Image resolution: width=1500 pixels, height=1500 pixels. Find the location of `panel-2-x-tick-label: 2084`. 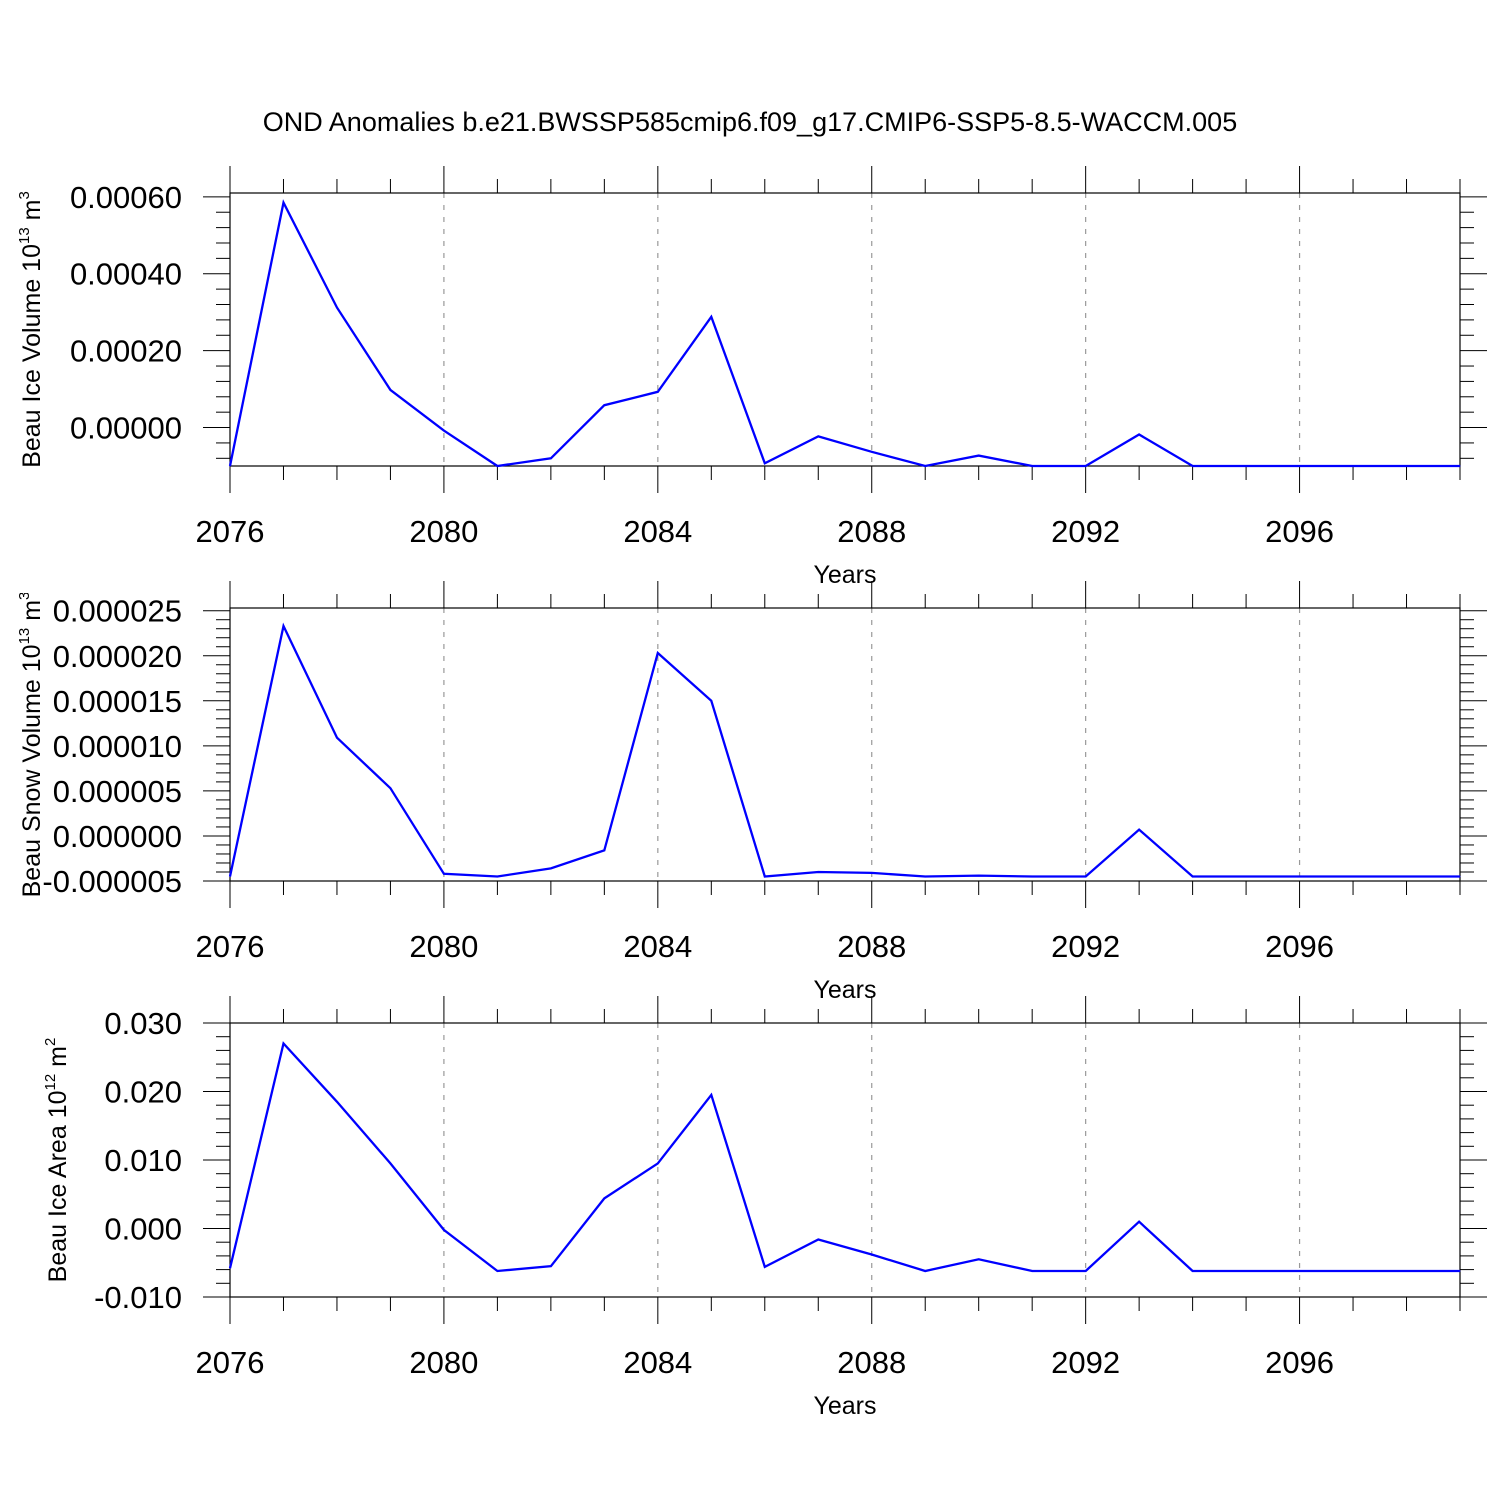

panel-2-x-tick-label: 2084 is located at coordinates (657, 946).